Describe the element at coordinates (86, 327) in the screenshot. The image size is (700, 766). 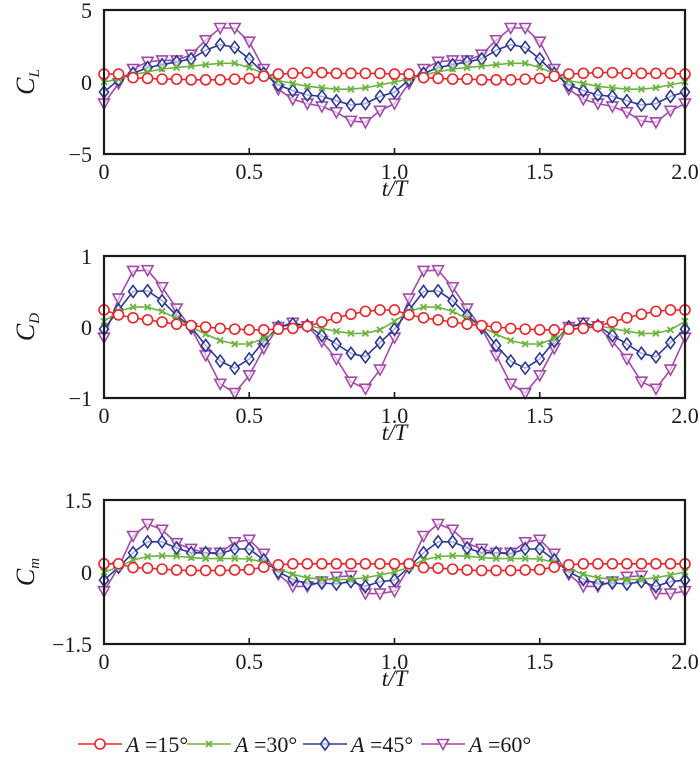
I see `y-tick-label: 0` at that location.